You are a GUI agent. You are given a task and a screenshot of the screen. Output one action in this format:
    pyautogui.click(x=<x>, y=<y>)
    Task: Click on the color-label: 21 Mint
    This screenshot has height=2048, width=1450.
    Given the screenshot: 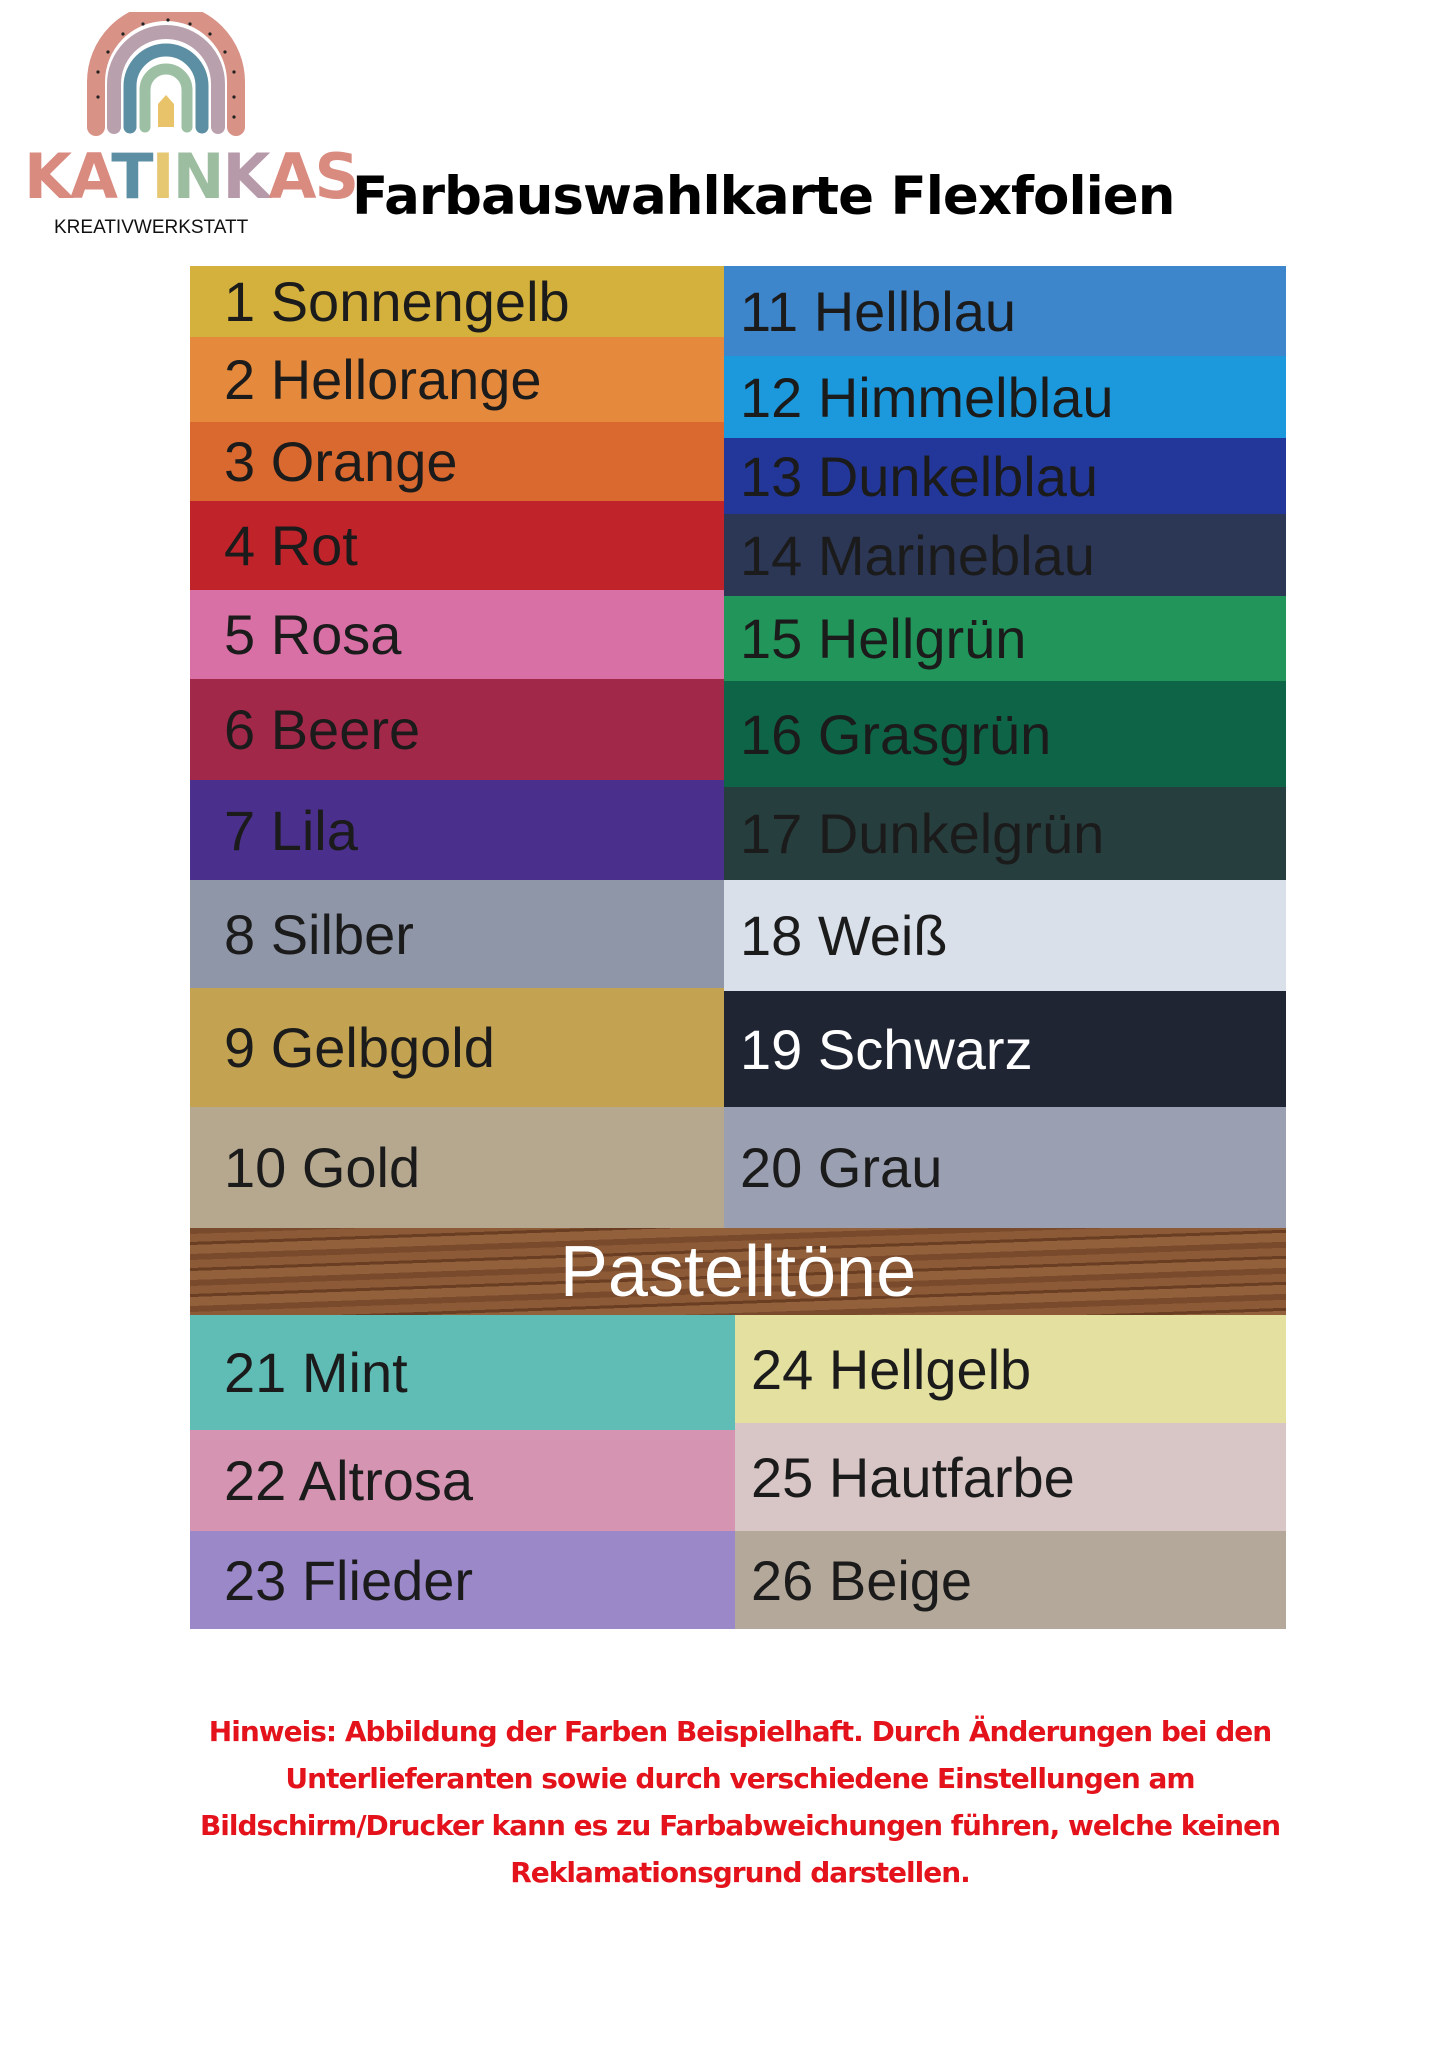 What is the action you would take?
    pyautogui.click(x=316, y=1372)
    